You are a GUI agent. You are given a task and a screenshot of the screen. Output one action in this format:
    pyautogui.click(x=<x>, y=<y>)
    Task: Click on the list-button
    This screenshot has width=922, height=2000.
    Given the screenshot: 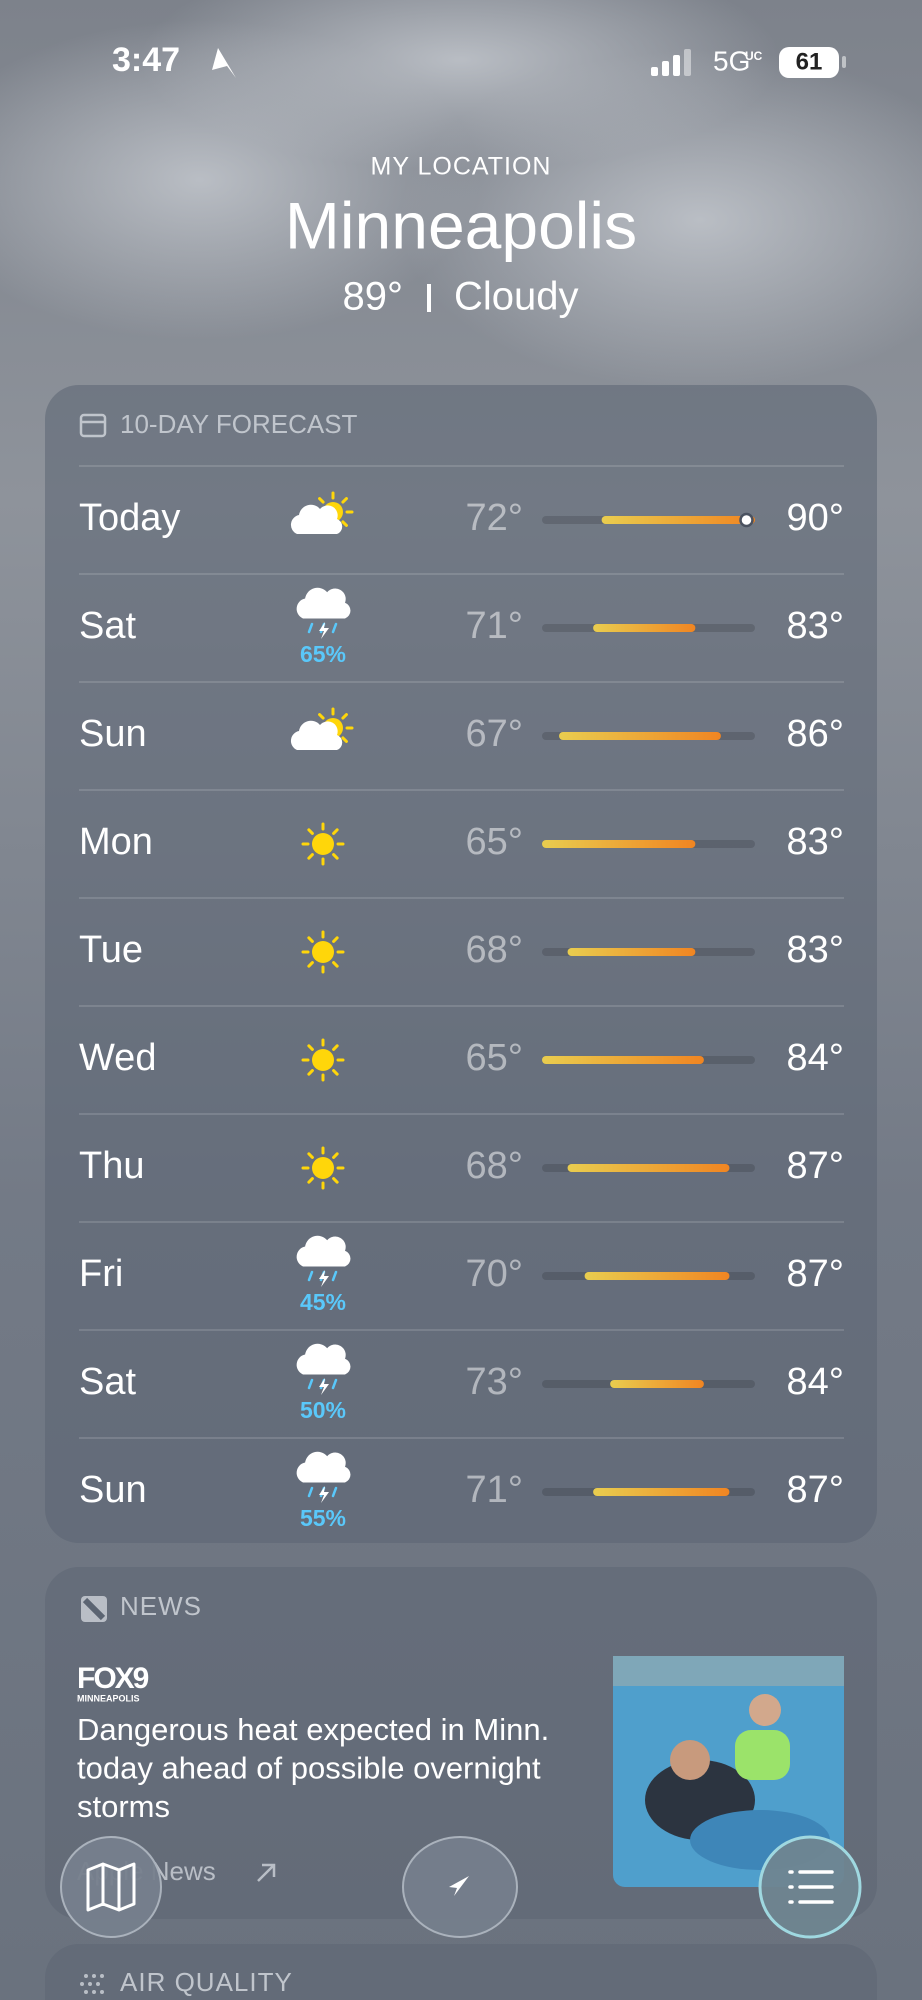 What is the action you would take?
    pyautogui.click(x=810, y=1887)
    